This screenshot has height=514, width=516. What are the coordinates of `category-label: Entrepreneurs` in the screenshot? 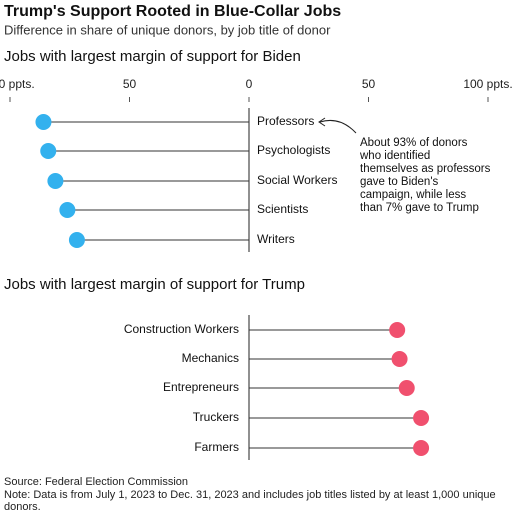 It's located at (201, 387).